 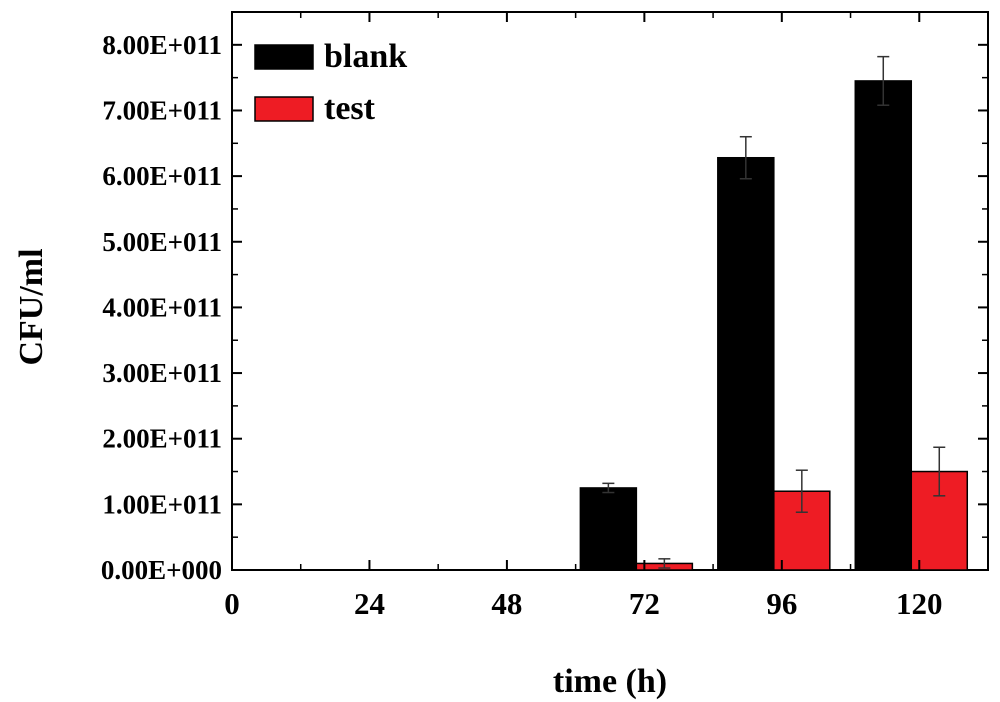 What do you see at coordinates (162, 176) in the screenshot?
I see `y-tick-label: 6.00E+011` at bounding box center [162, 176].